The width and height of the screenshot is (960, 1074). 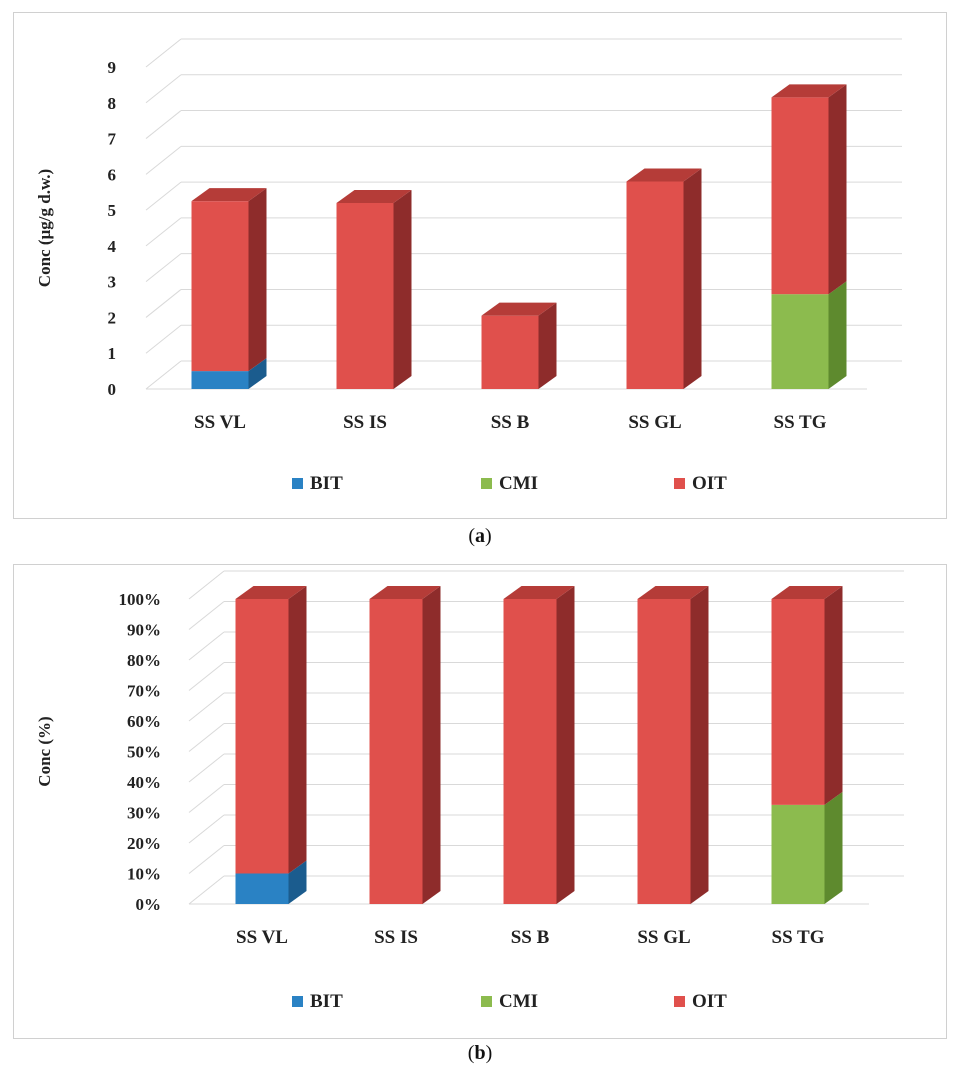 What do you see at coordinates (144, 874) in the screenshot?
I see `y-tick-label: 10%` at bounding box center [144, 874].